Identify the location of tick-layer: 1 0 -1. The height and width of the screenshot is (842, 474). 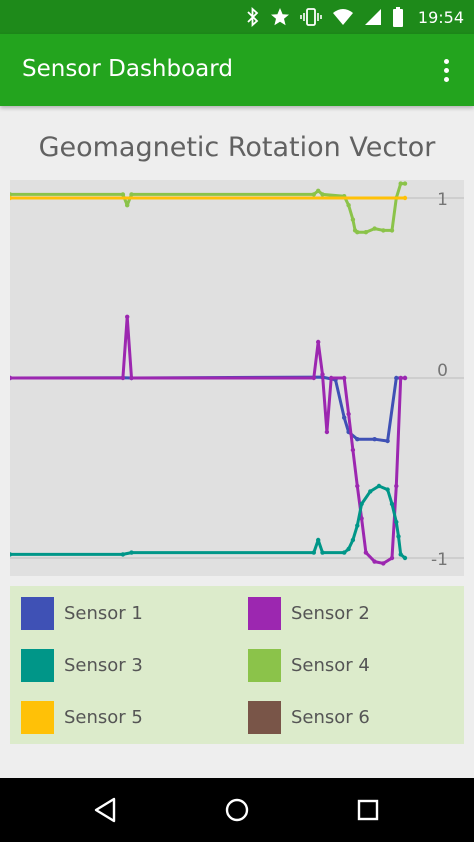
(439, 380).